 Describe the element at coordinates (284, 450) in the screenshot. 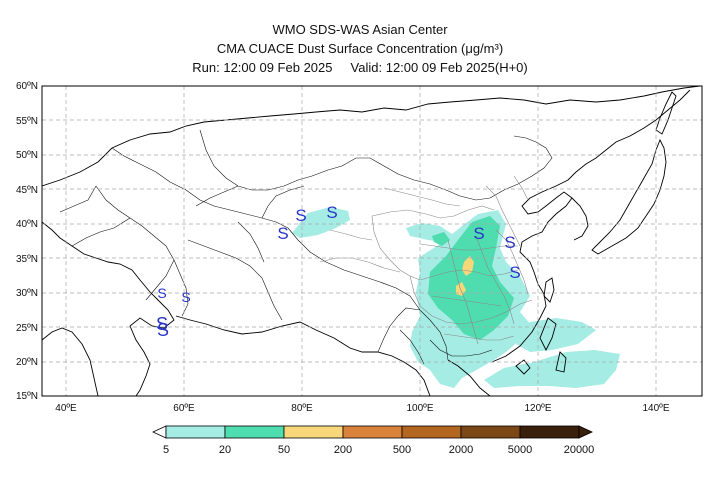

I see `colorbar-label: 50` at that location.